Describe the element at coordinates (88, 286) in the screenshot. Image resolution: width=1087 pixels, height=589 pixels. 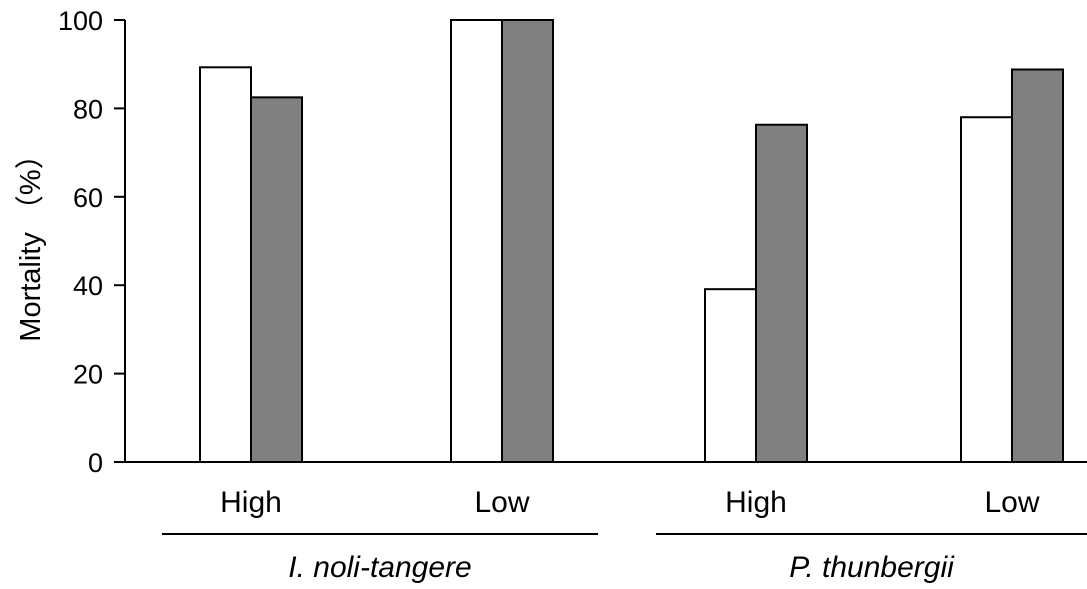
I see `y-tick-label: 40` at that location.